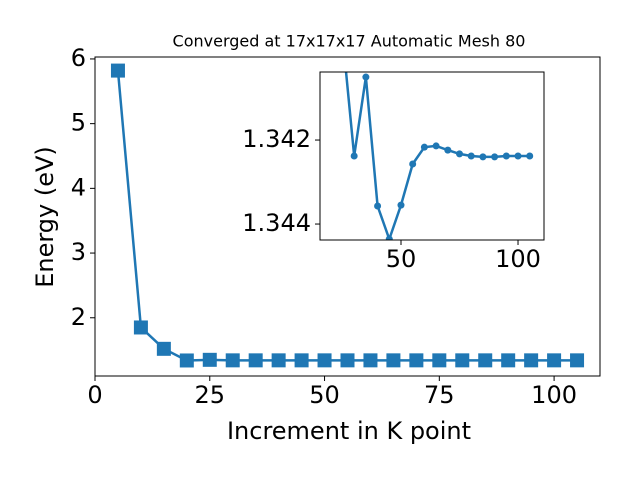 This screenshot has width=640, height=484. Describe the element at coordinates (94, 395) in the screenshot. I see `x-tick-label: 0` at that location.